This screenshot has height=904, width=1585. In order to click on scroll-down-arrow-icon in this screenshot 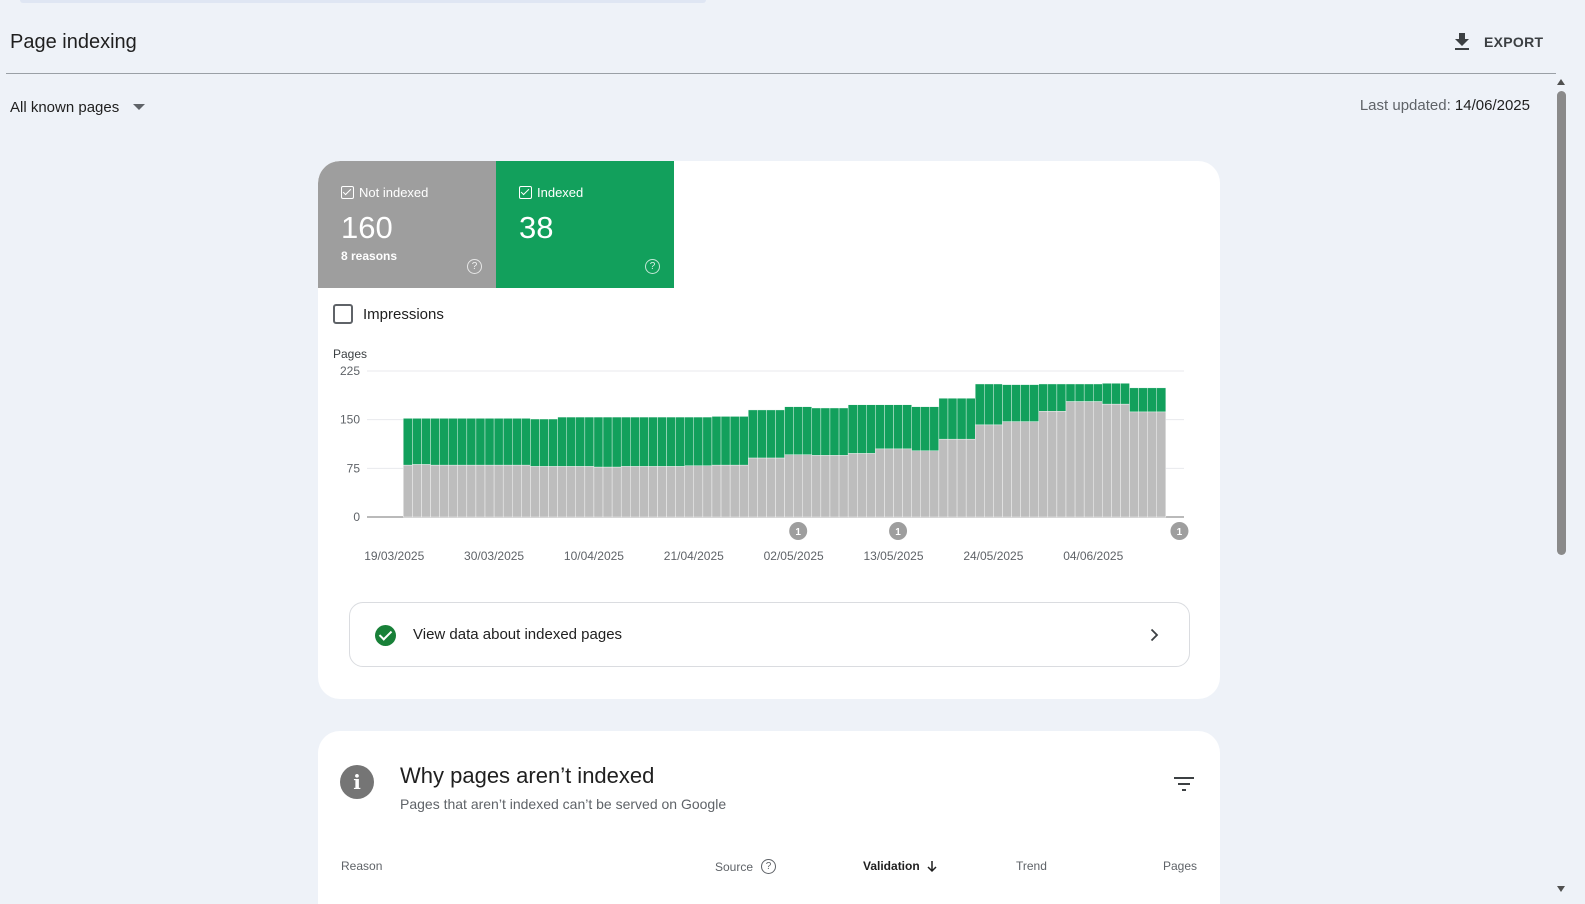, I will do `click(1561, 889)`.